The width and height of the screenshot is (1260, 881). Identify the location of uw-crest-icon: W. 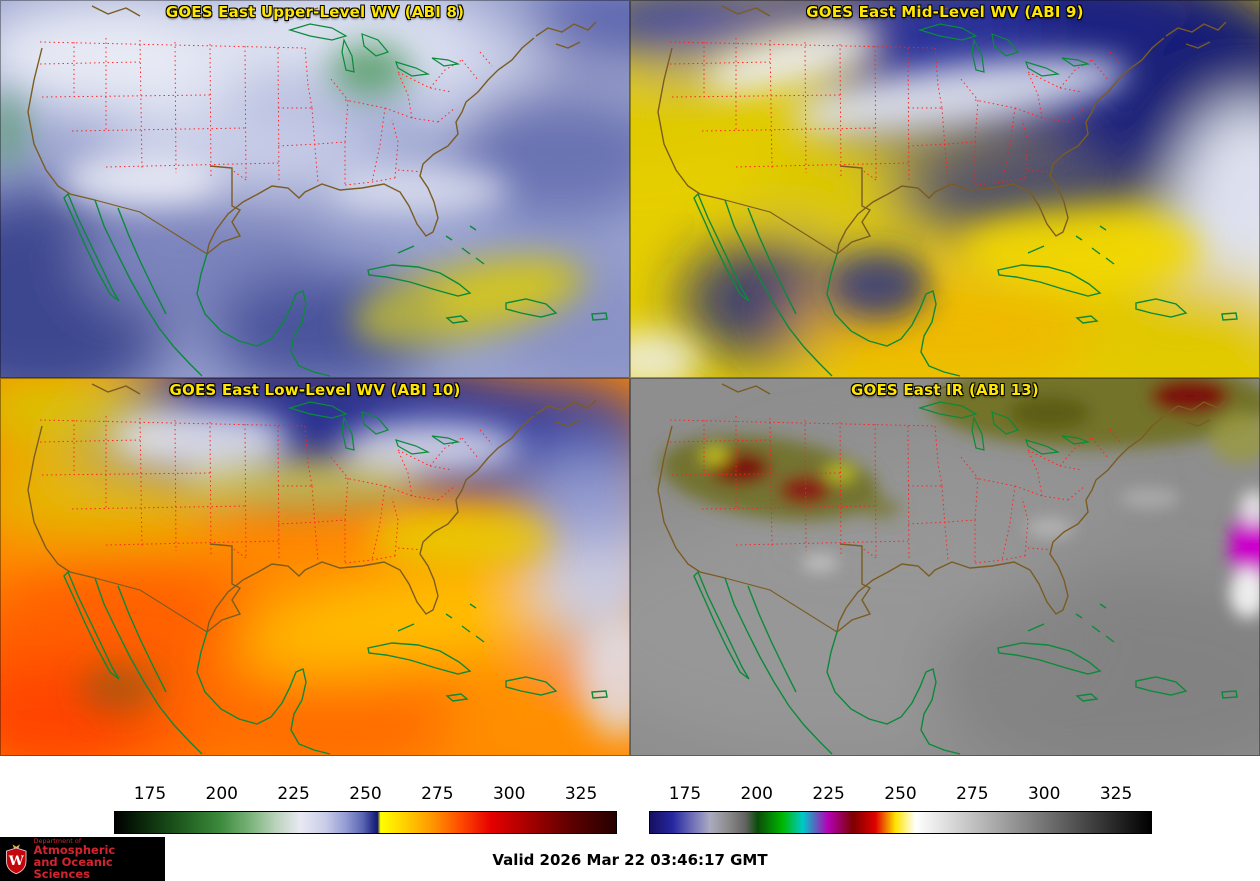
(16, 859).